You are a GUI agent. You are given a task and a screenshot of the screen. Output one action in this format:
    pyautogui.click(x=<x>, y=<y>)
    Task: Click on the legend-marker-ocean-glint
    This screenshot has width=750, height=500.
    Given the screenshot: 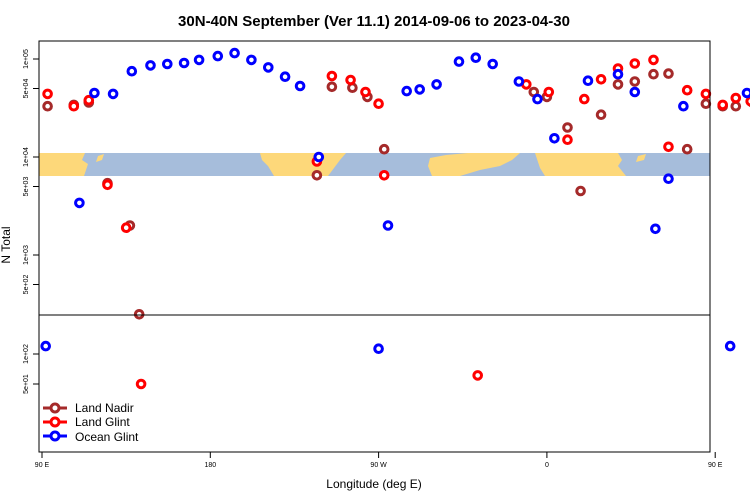 What is the action you would take?
    pyautogui.click(x=55, y=436)
    